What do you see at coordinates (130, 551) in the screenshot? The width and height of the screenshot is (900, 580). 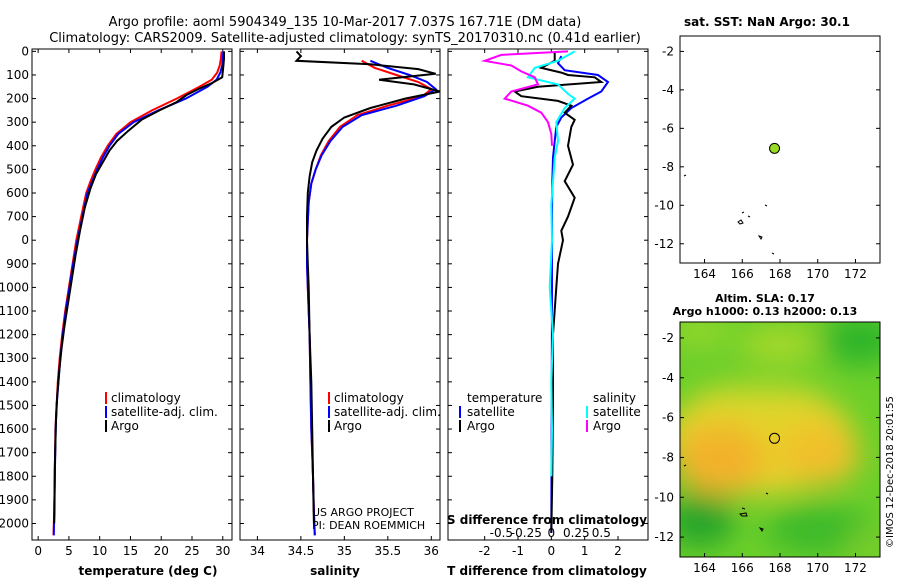 I see `x-tick-label: 15` at bounding box center [130, 551].